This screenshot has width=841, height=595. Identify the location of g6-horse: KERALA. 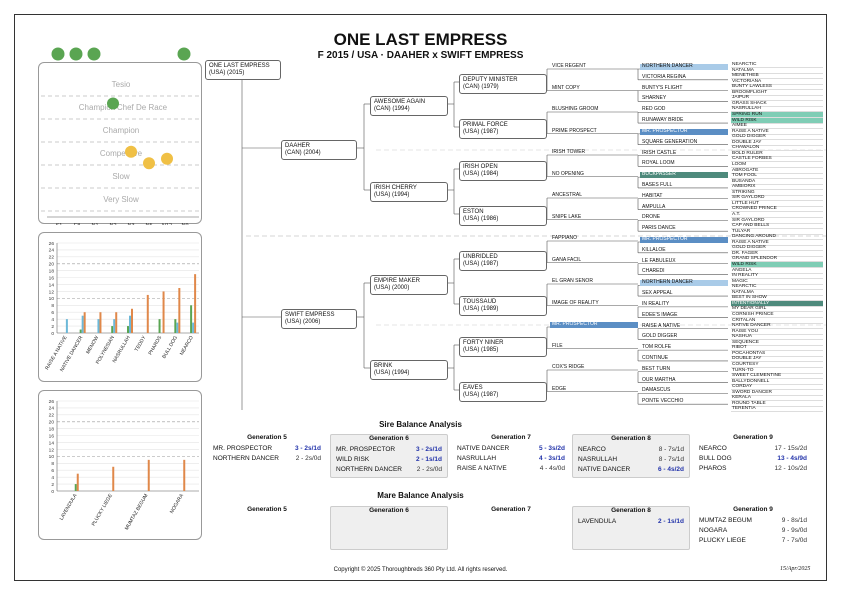
(777, 398).